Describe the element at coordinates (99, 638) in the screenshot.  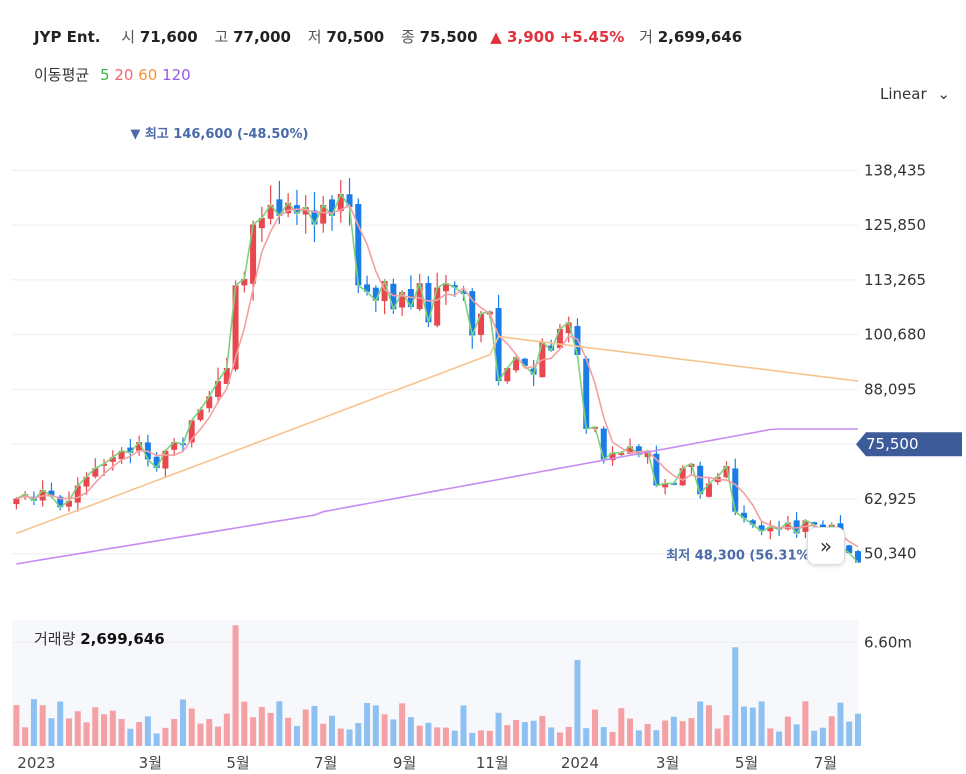
I see `volume-panel-title: 거래량 2,699,646` at that location.